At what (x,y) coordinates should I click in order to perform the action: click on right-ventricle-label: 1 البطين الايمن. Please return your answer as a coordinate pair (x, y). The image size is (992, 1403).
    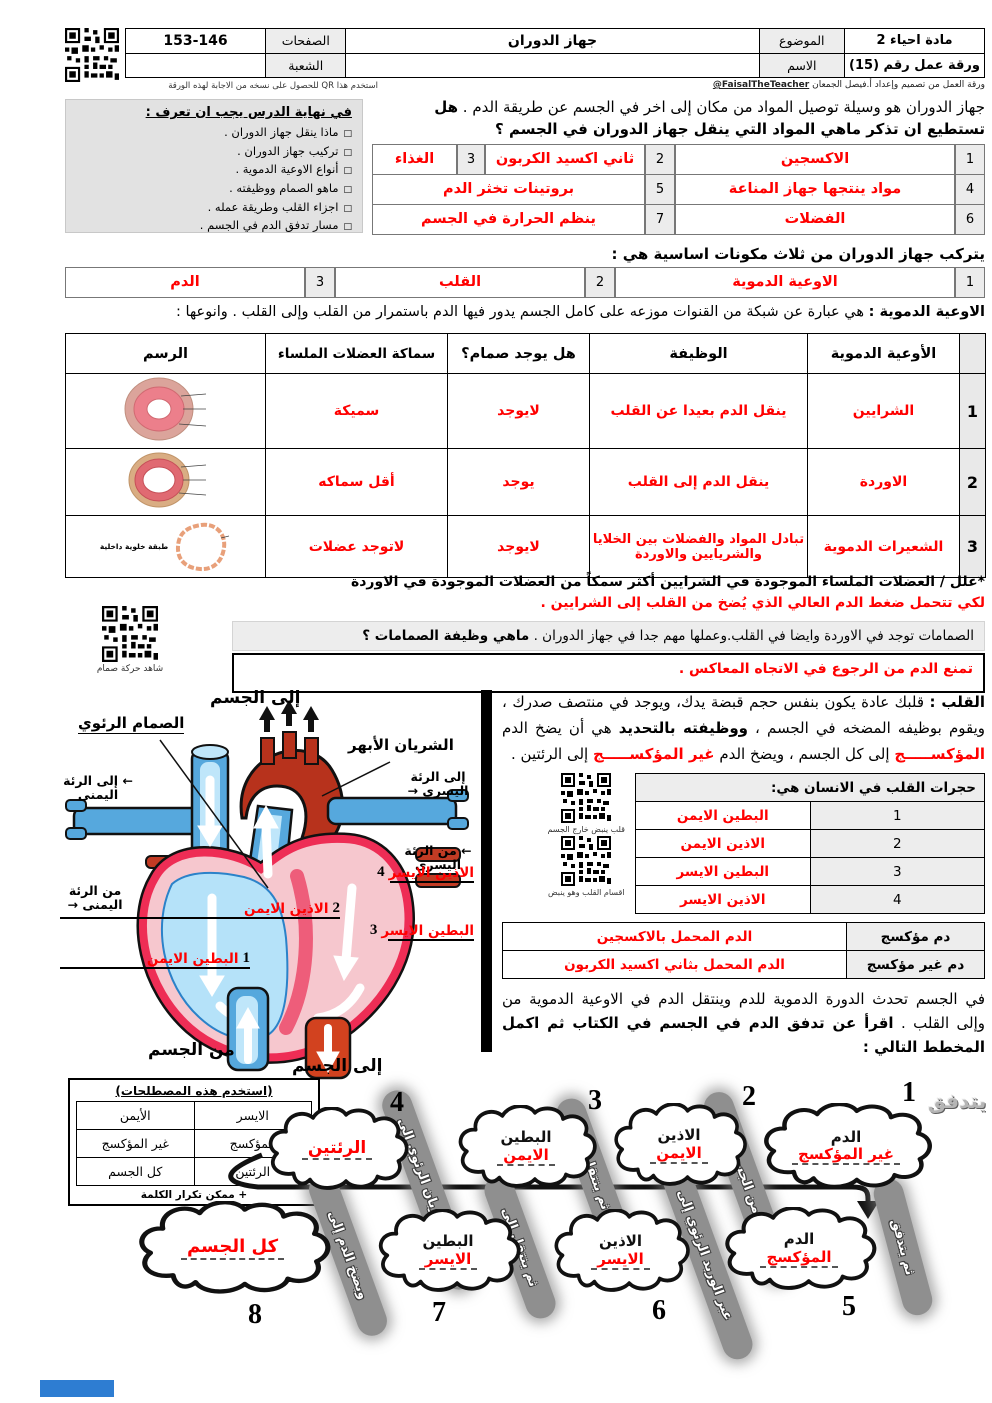
    Looking at the image, I should click on (155, 959).